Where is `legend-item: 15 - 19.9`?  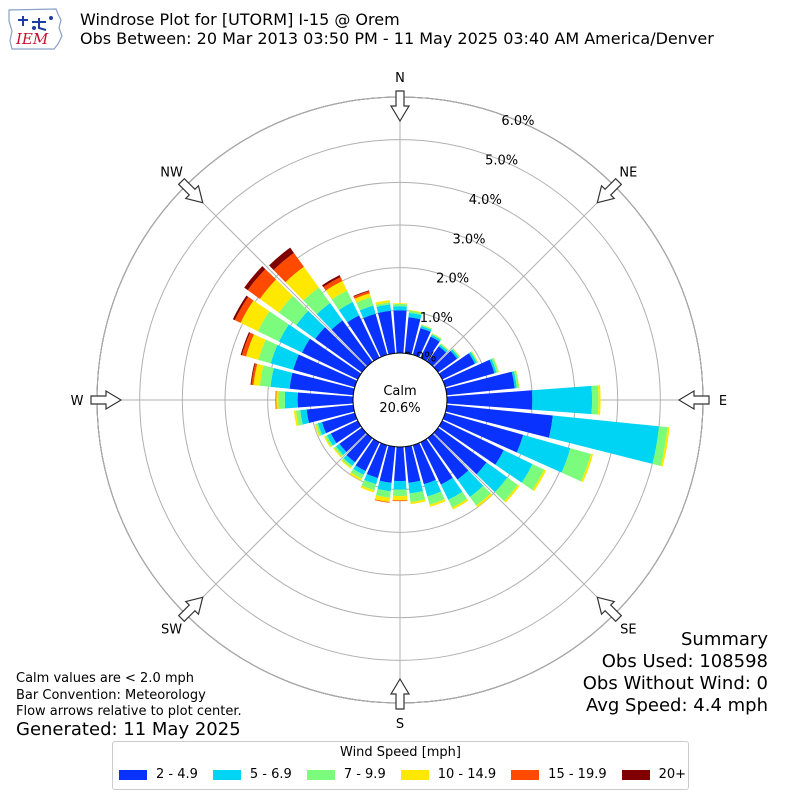
legend-item: 15 - 19.9 is located at coordinates (559, 774).